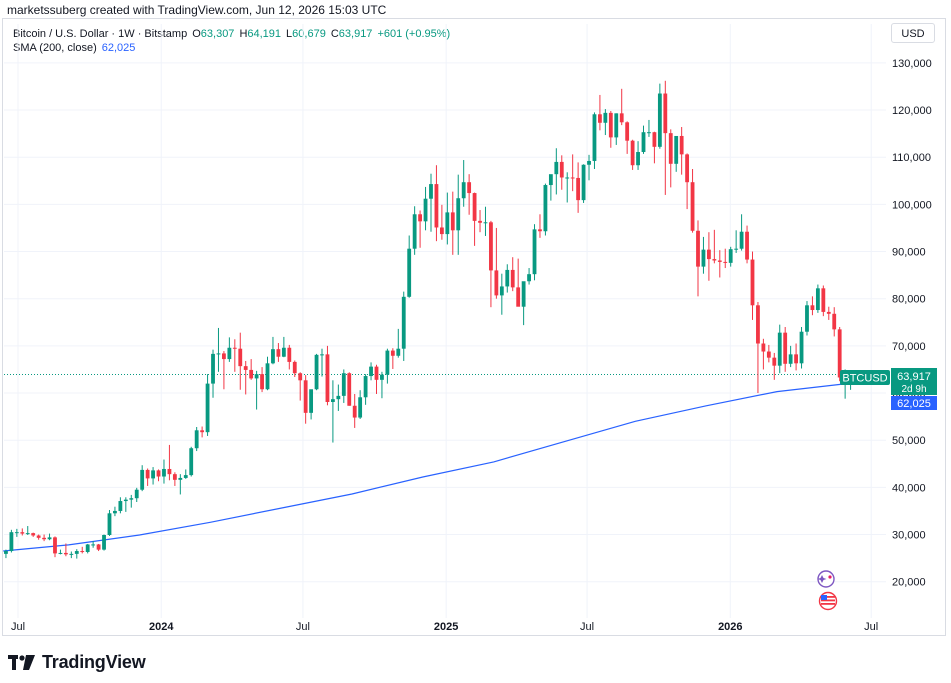  I want to click on high-value: 64,191, so click(264, 34).